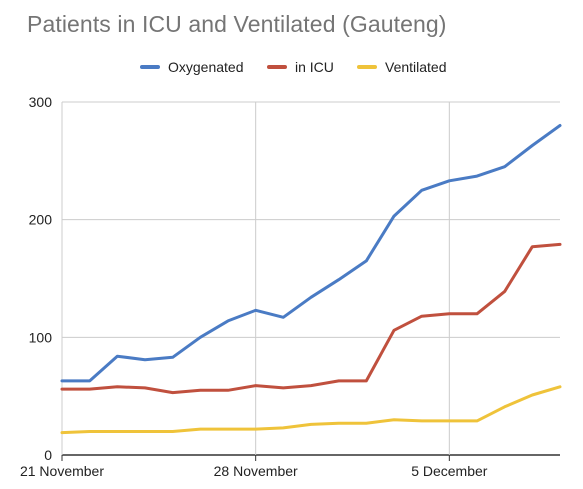 Image resolution: width=583 pixels, height=489 pixels. What do you see at coordinates (150, 67) in the screenshot?
I see `legend-swatch-oxygenated` at bounding box center [150, 67].